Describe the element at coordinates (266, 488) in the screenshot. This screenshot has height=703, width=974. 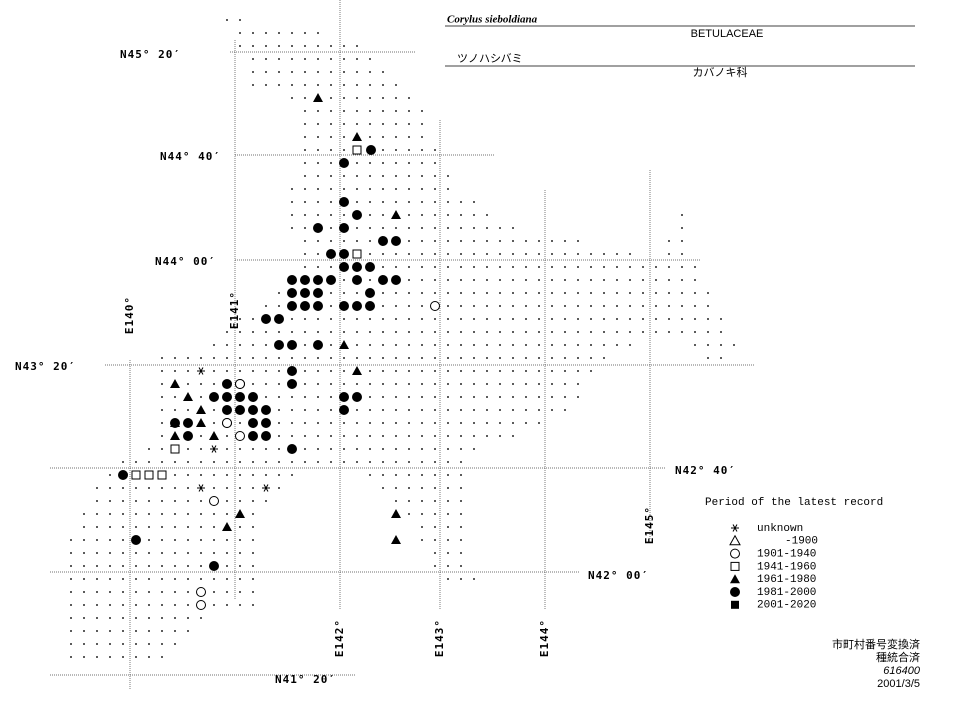
I see `record-unknown` at that location.